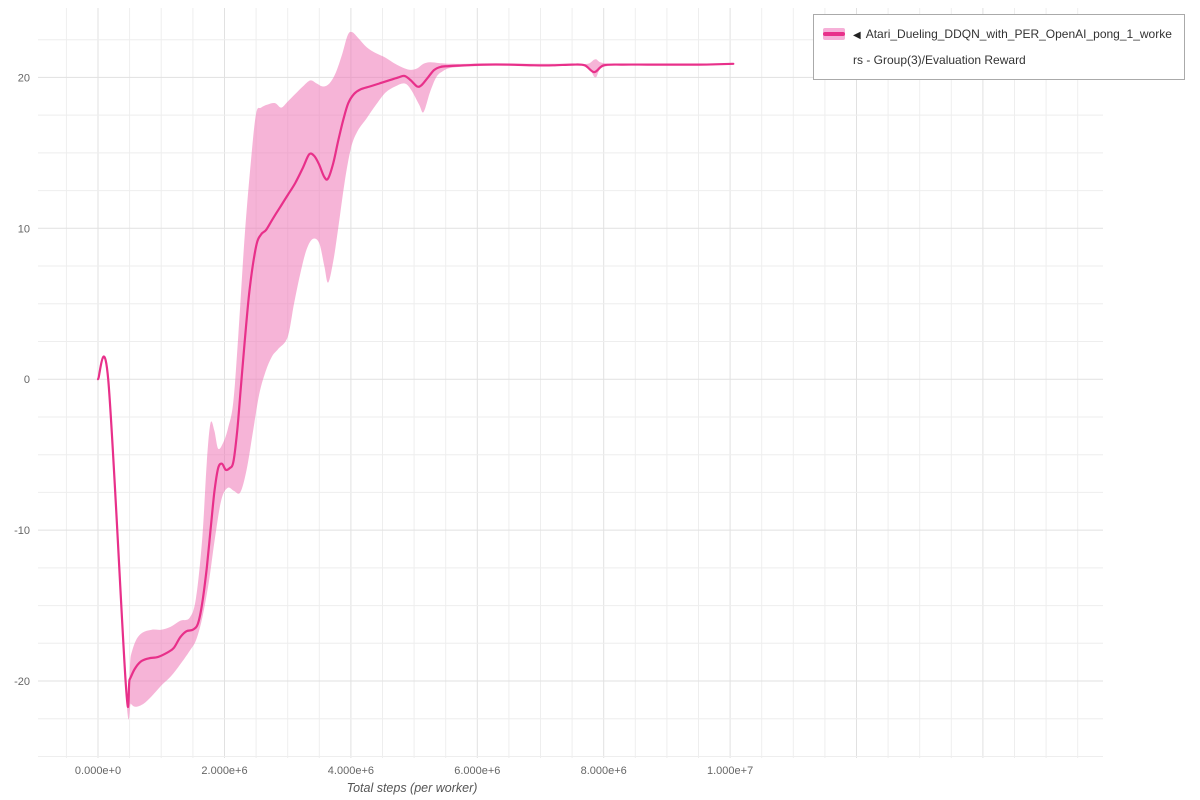 The image size is (1200, 800). I want to click on x-tick-label: 2.000e+6, so click(224, 771).